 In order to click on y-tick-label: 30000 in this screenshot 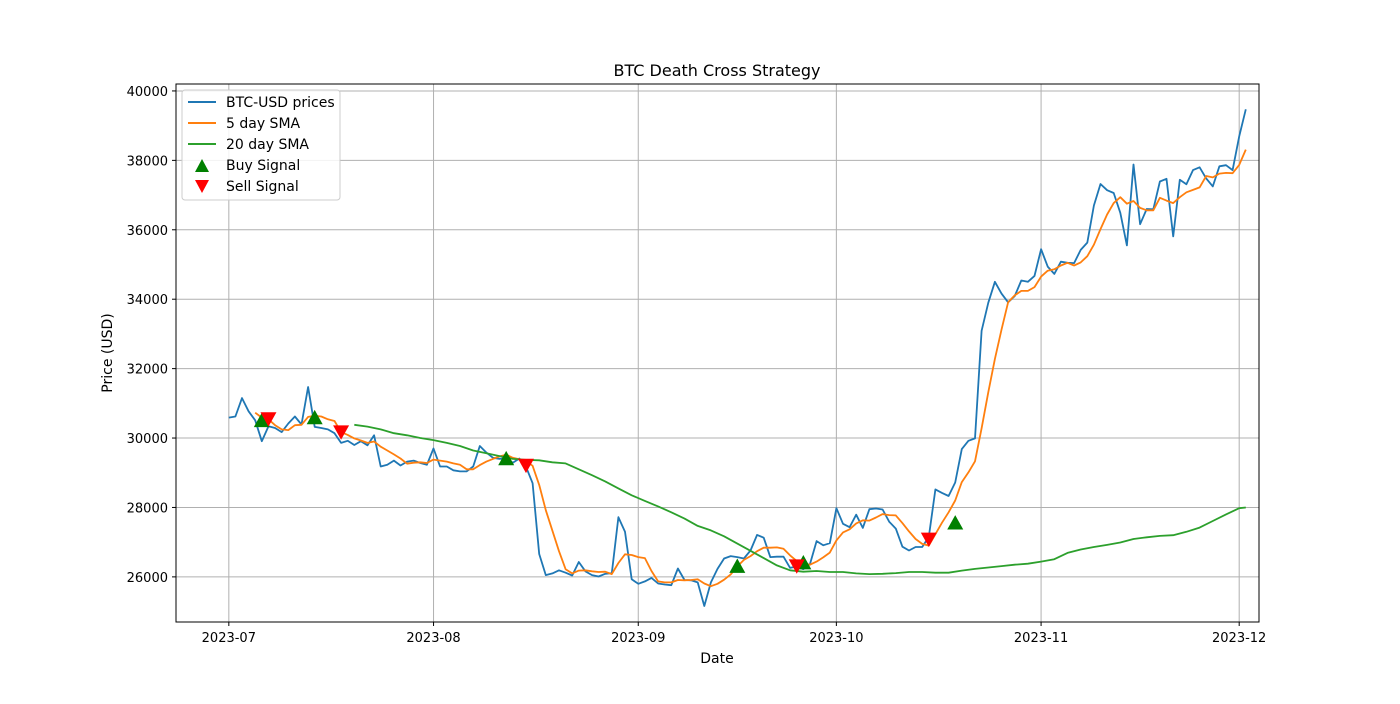, I will do `click(147, 439)`.